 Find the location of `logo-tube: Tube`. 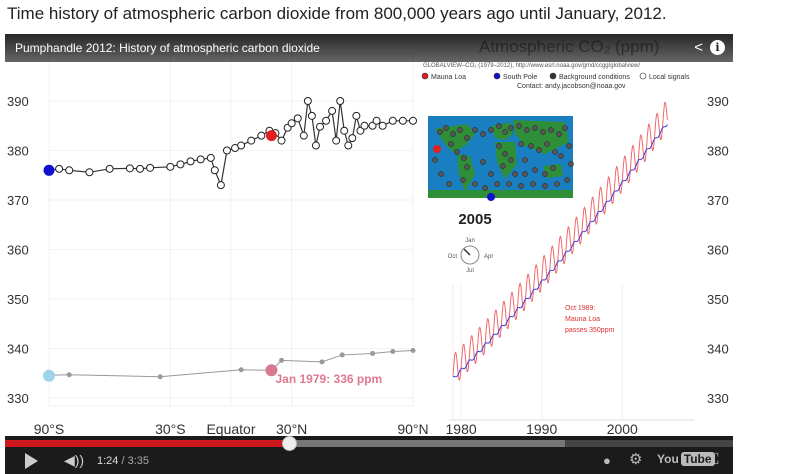

logo-tube: Tube is located at coordinates (697, 459).